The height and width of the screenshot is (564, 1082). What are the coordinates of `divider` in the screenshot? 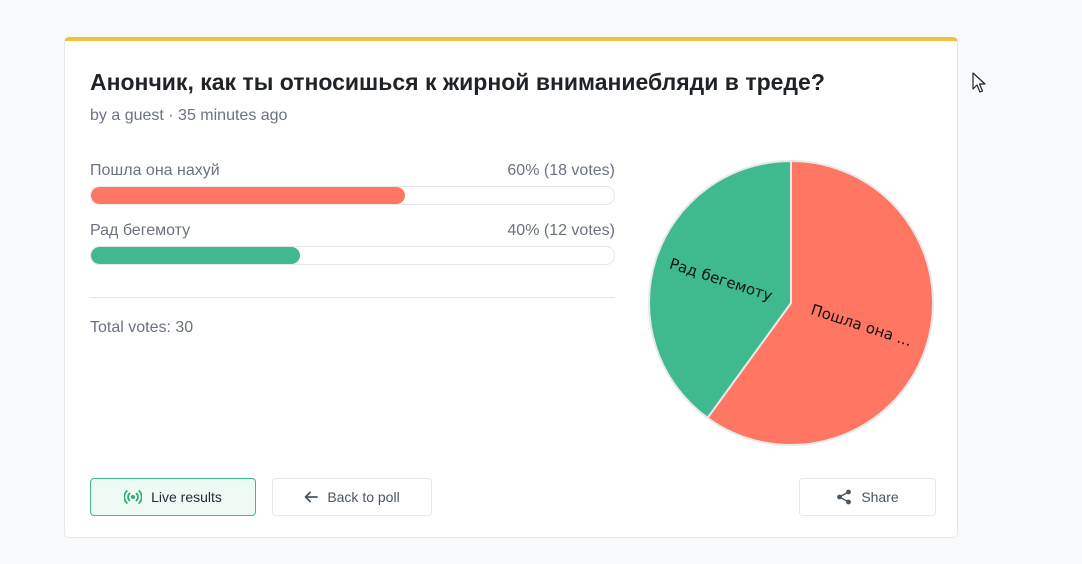 It's located at (352, 297).